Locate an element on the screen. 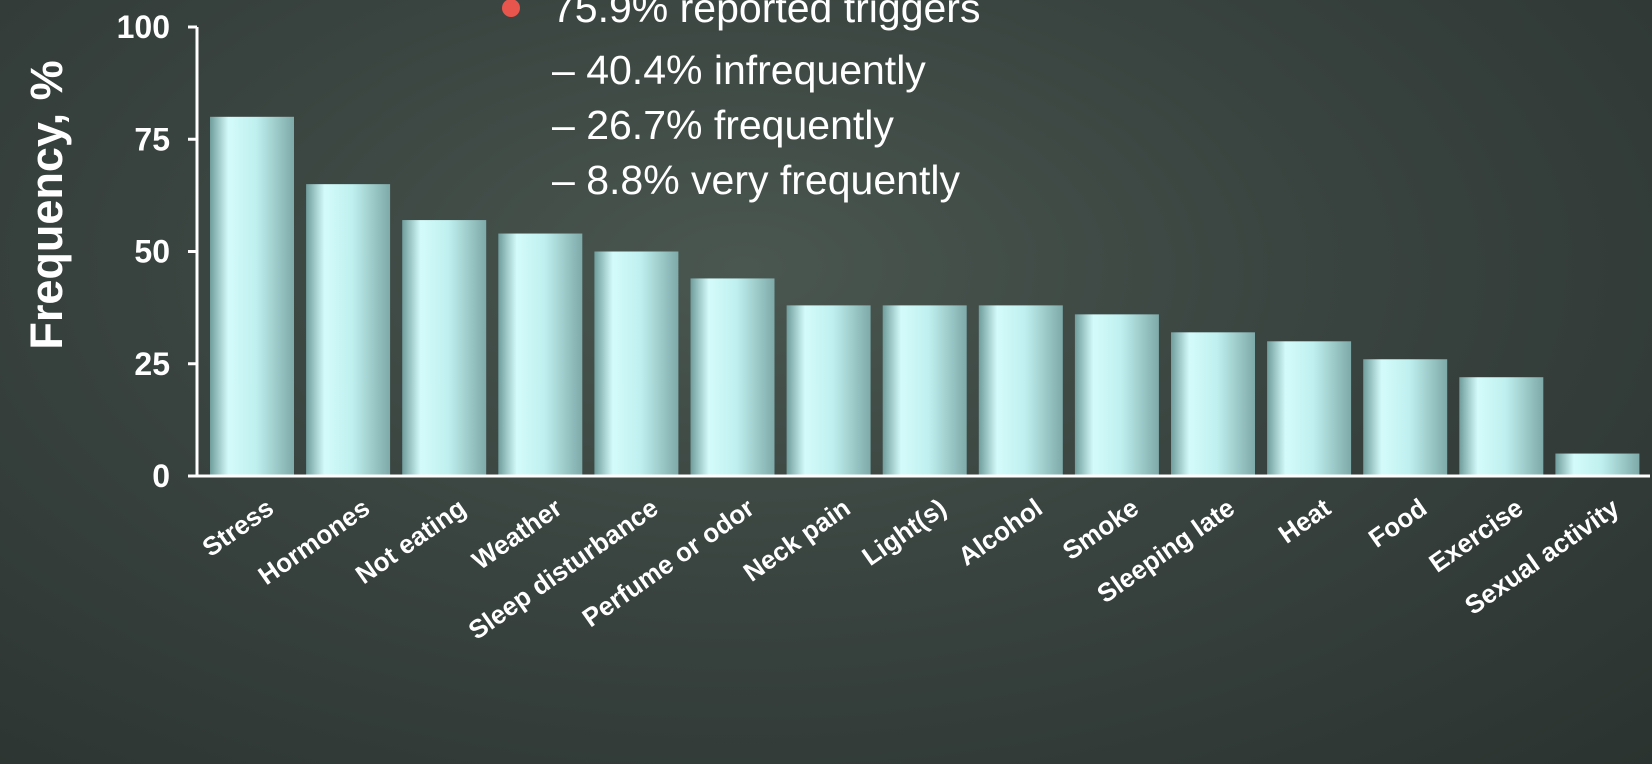 The width and height of the screenshot is (1652, 764). bar-food is located at coordinates (1405, 417).